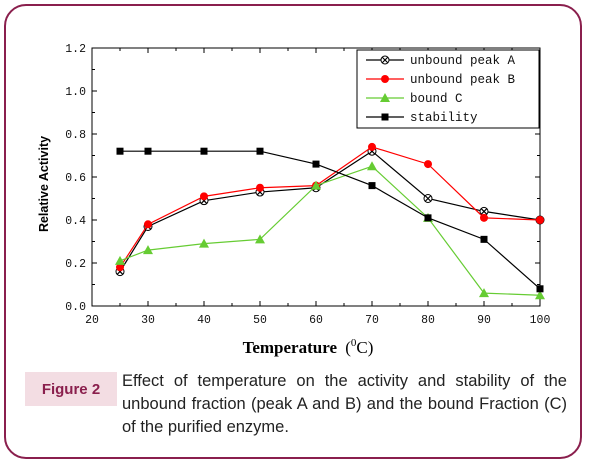 Image resolution: width=591 pixels, height=469 pixels. Describe the element at coordinates (75, 221) in the screenshot. I see `y-tick-label: 0.4` at that location.